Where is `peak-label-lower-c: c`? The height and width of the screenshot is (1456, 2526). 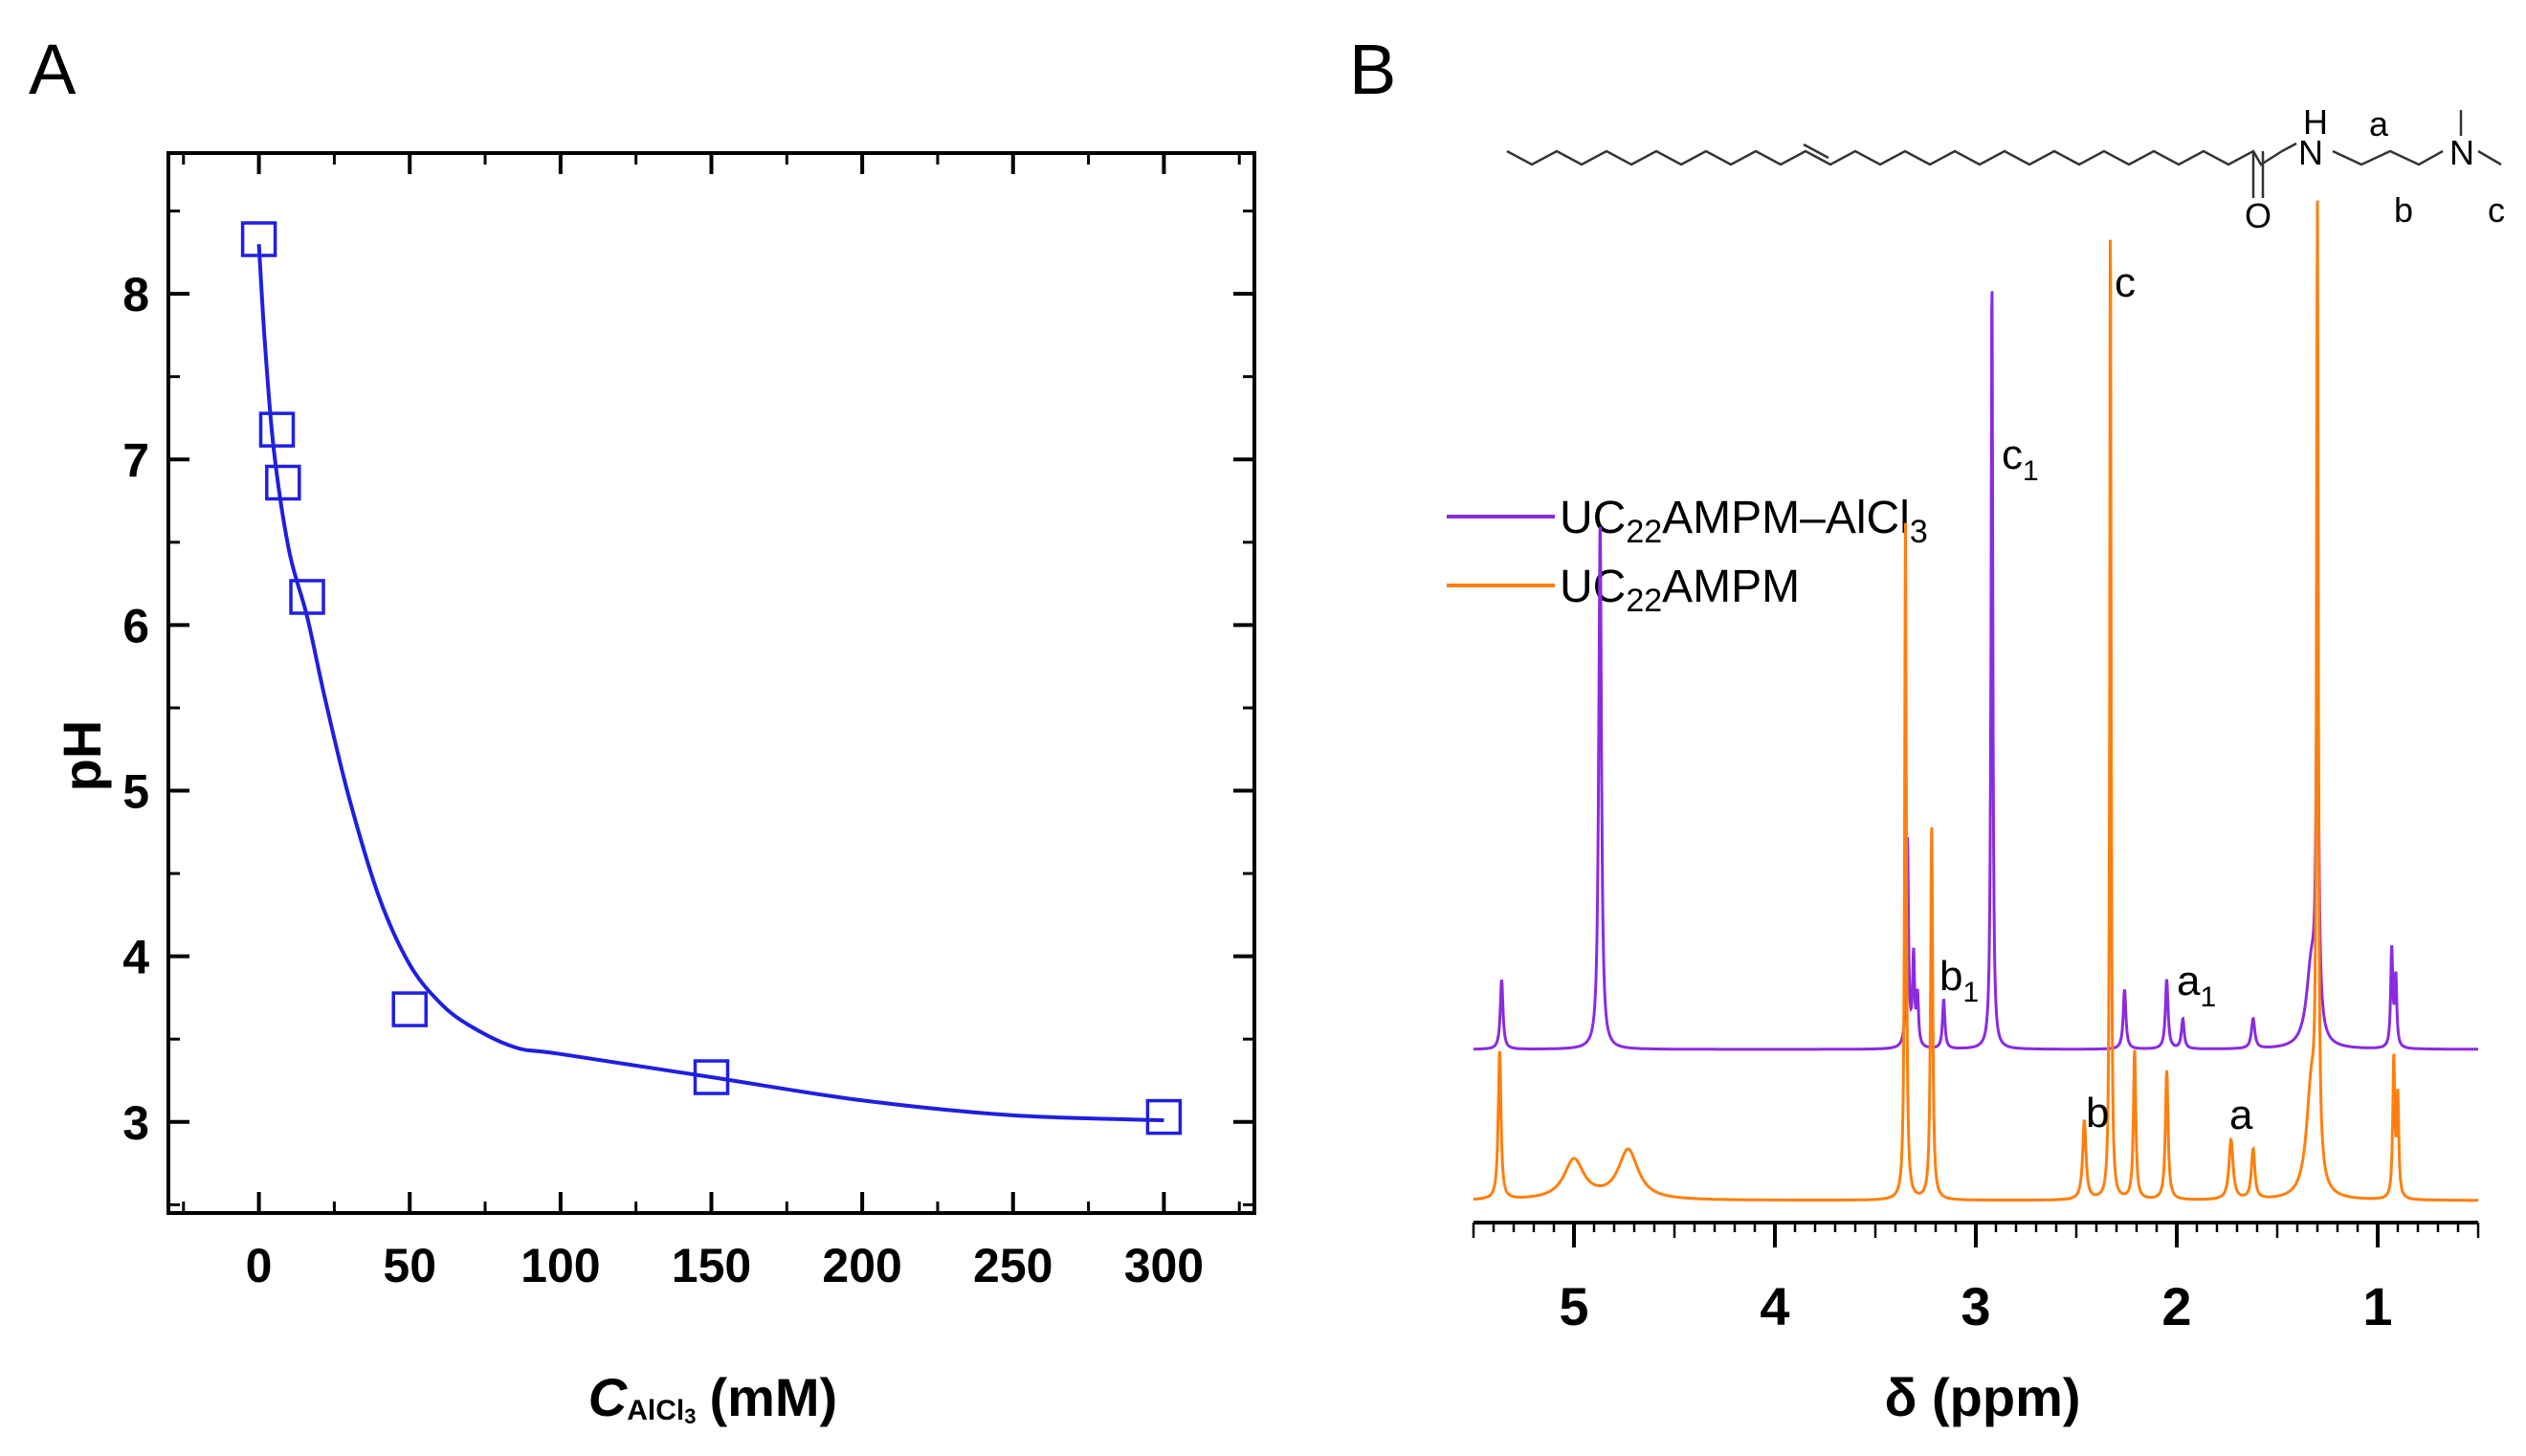
peak-label-lower-c: c is located at coordinates (2125, 283).